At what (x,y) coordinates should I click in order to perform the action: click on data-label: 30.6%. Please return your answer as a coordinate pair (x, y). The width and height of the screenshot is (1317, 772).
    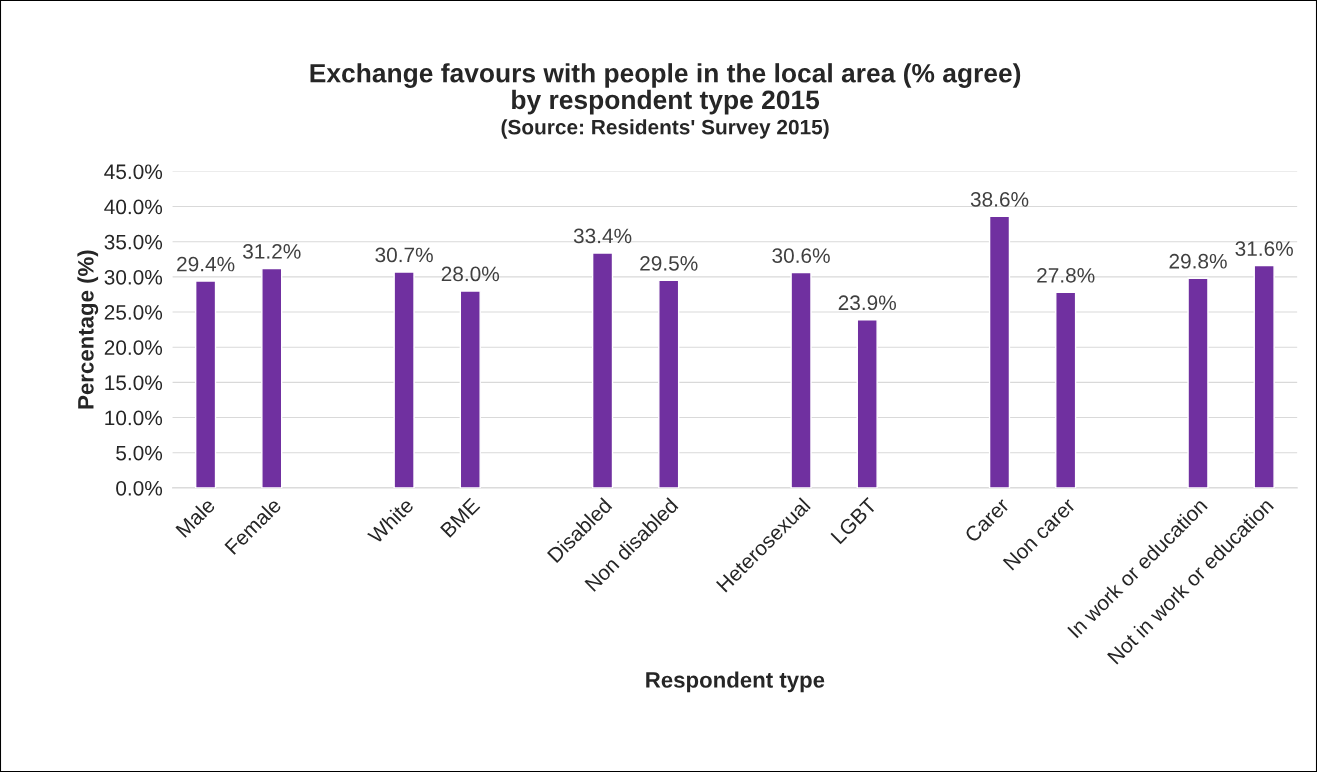
    Looking at the image, I should click on (801, 255).